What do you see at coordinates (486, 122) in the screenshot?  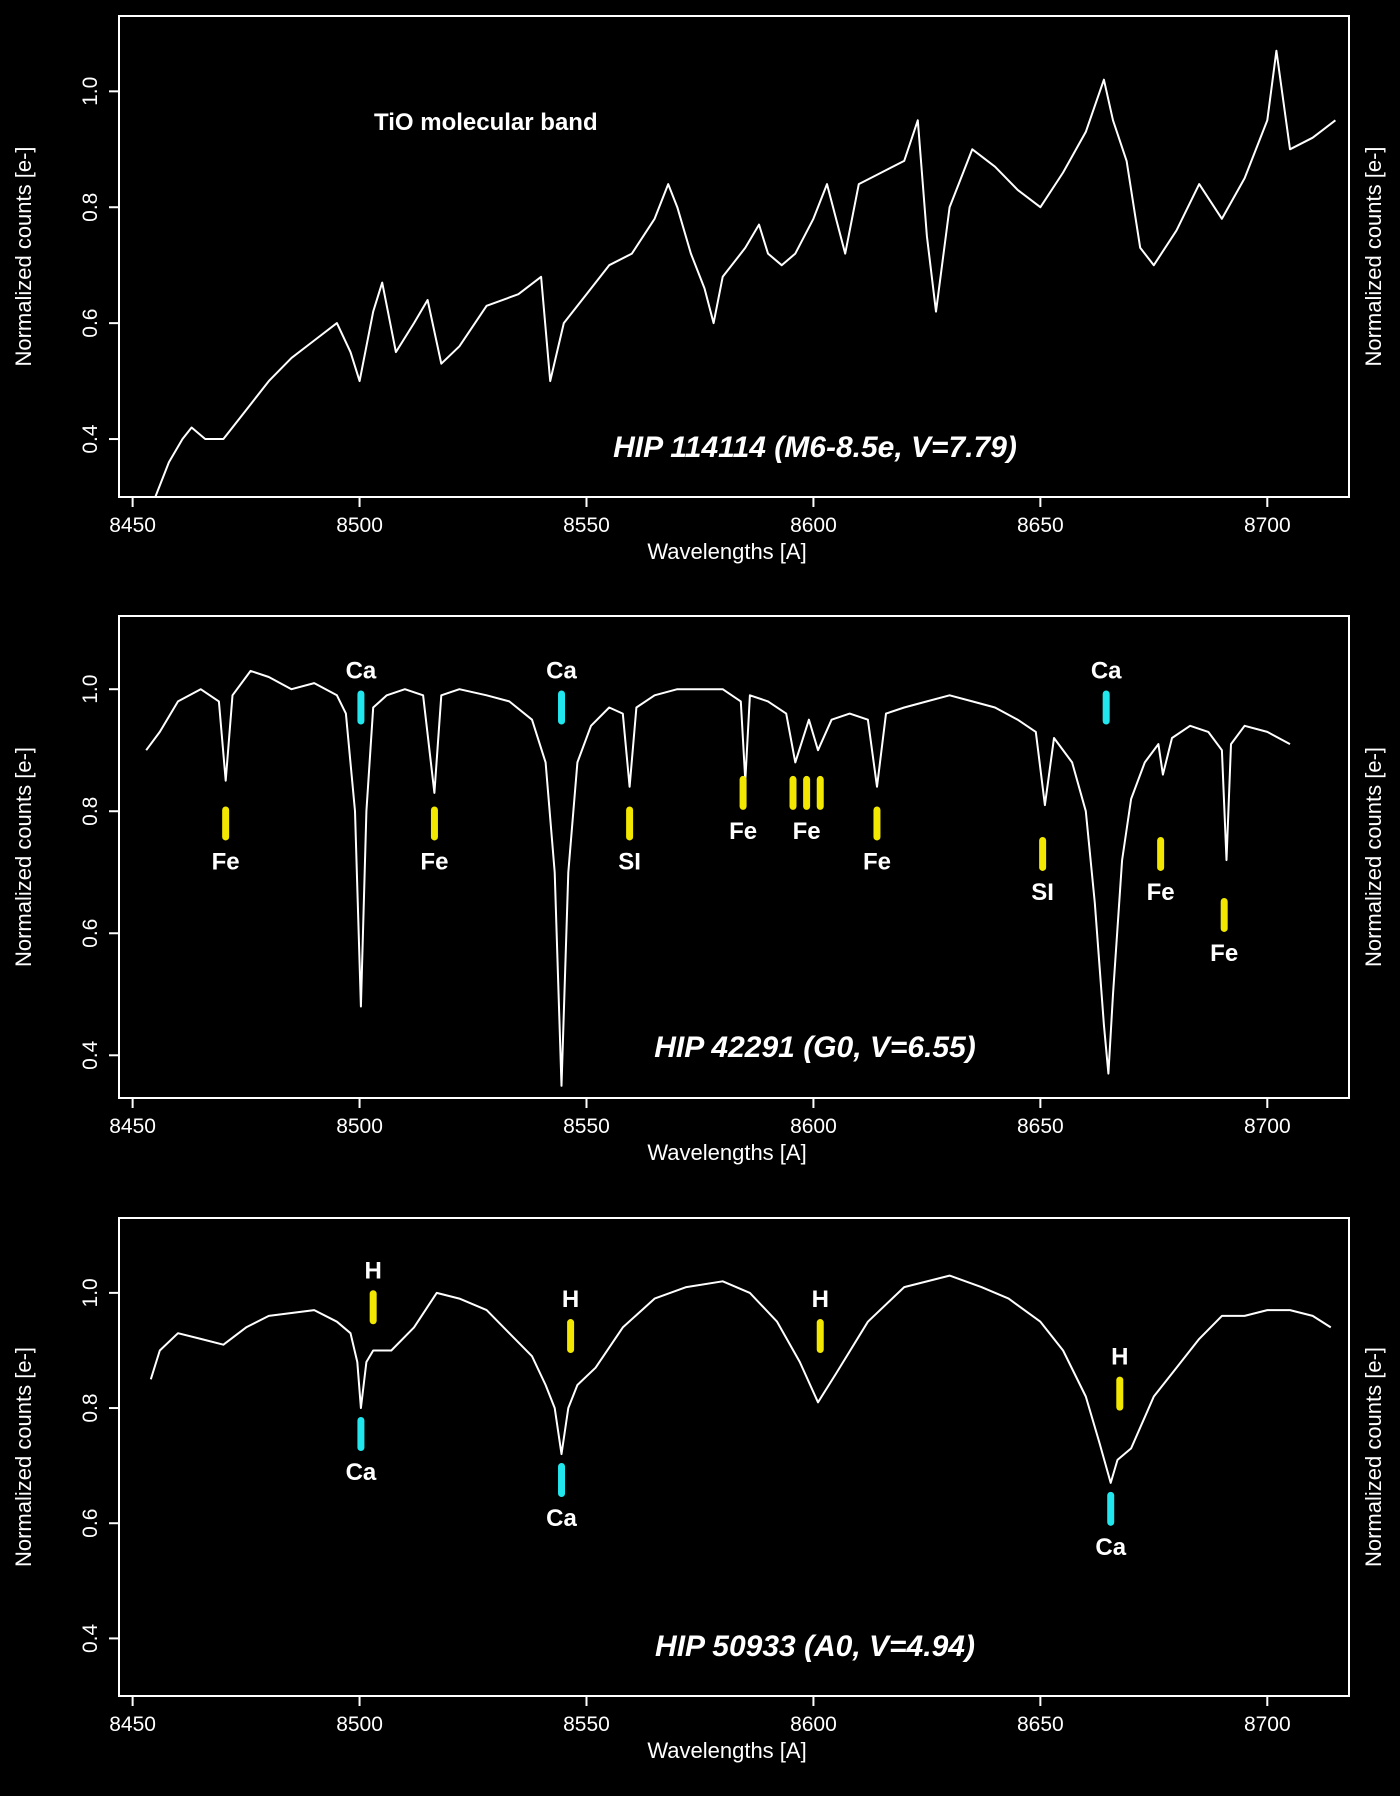 I see `band-annotation: TiO molecular band` at bounding box center [486, 122].